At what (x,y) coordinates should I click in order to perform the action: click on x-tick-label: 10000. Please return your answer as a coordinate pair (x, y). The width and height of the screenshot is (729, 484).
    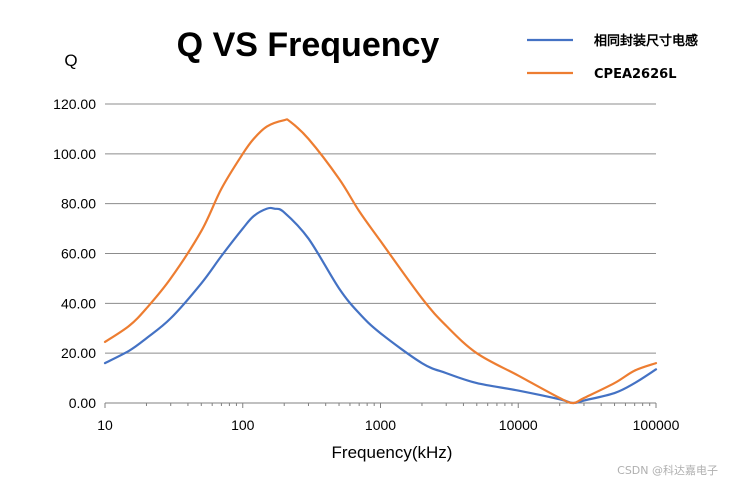
    Looking at the image, I should click on (518, 425).